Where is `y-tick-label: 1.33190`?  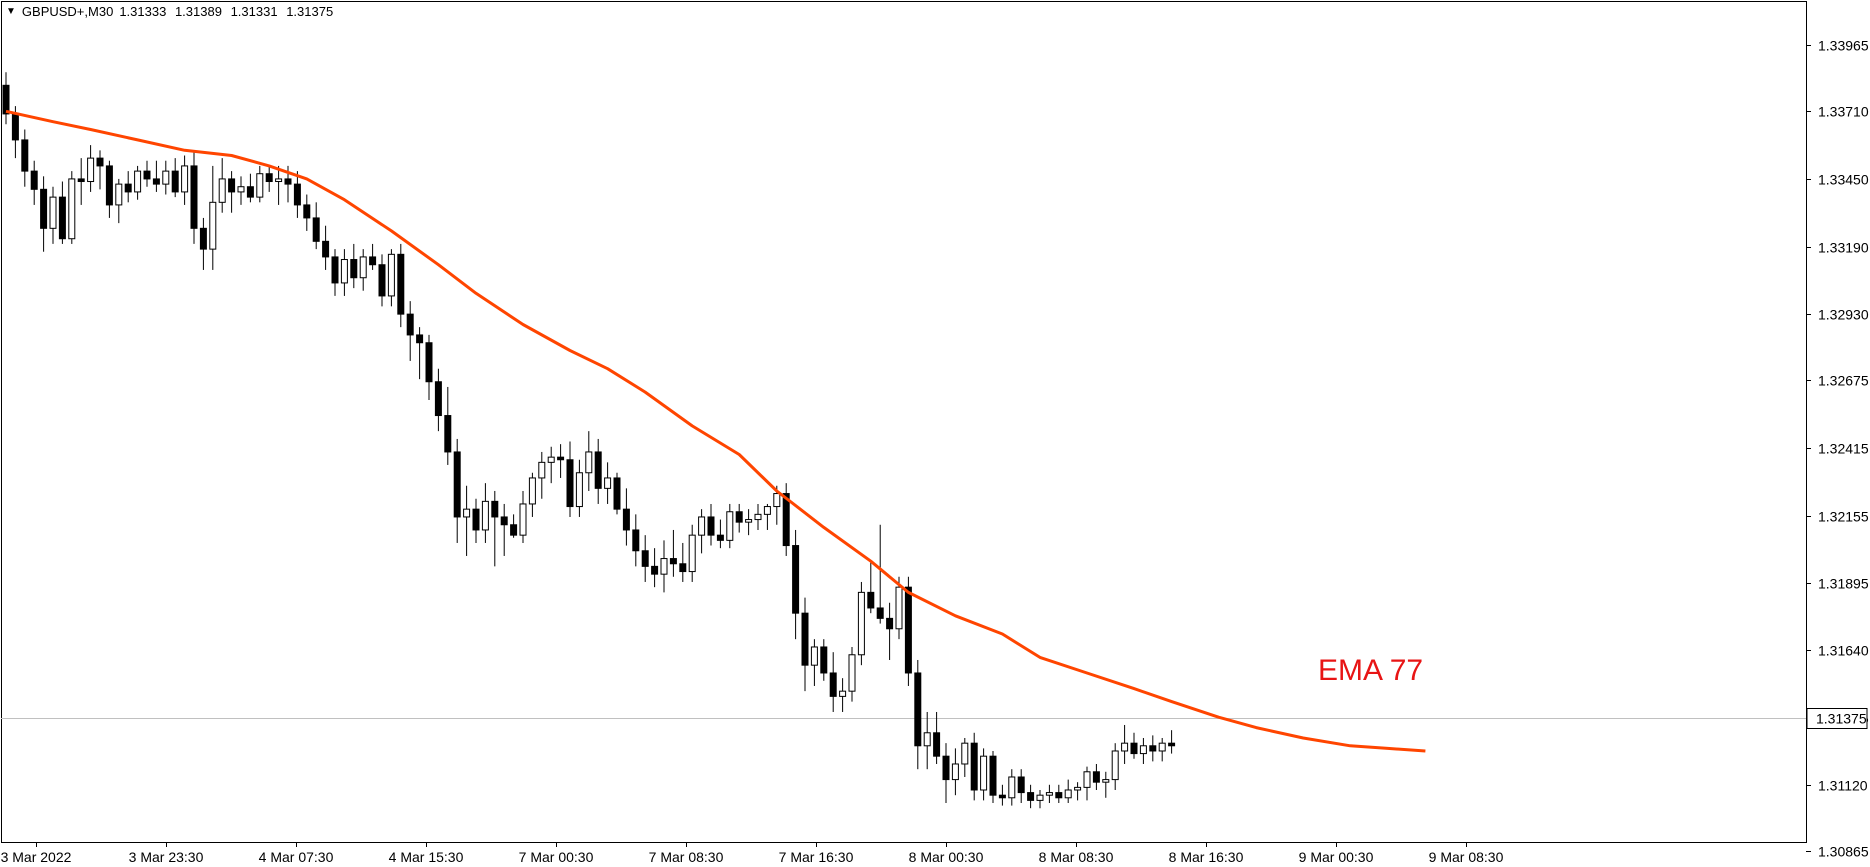 y-tick-label: 1.33190 is located at coordinates (1843, 248).